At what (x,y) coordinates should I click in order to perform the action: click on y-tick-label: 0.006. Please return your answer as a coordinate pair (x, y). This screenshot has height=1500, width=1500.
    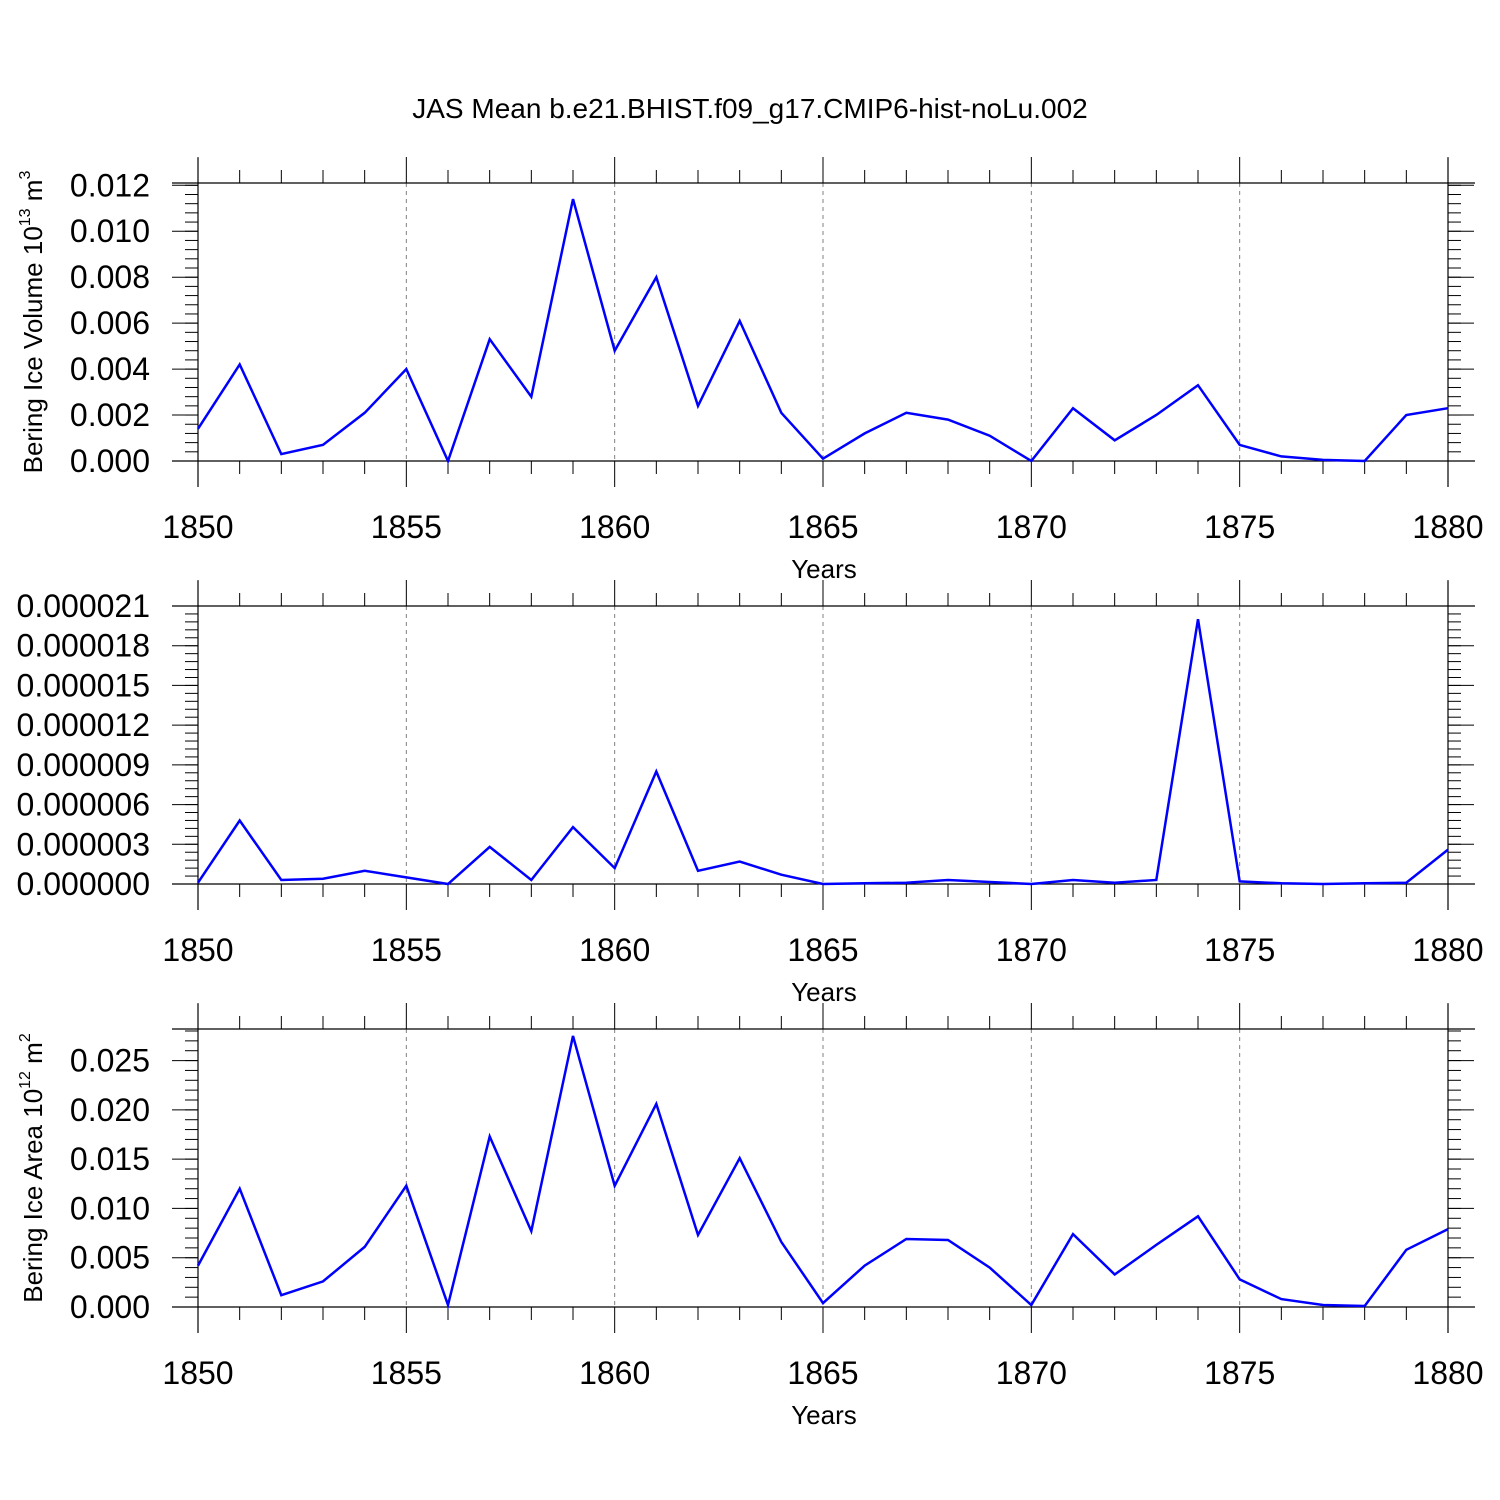
    Looking at the image, I should click on (110, 323).